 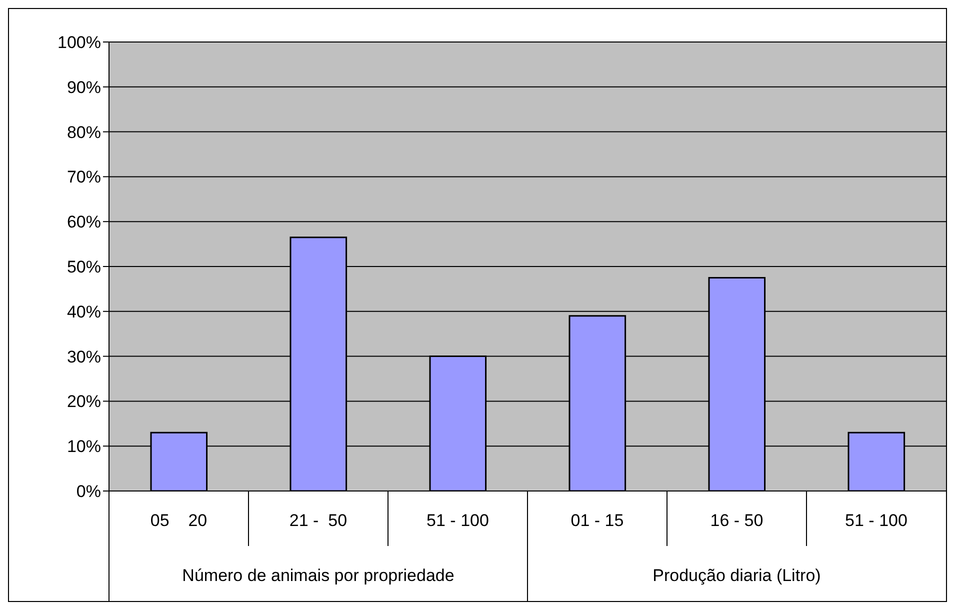 I want to click on y-tick-label: 100%, so click(x=79, y=42).